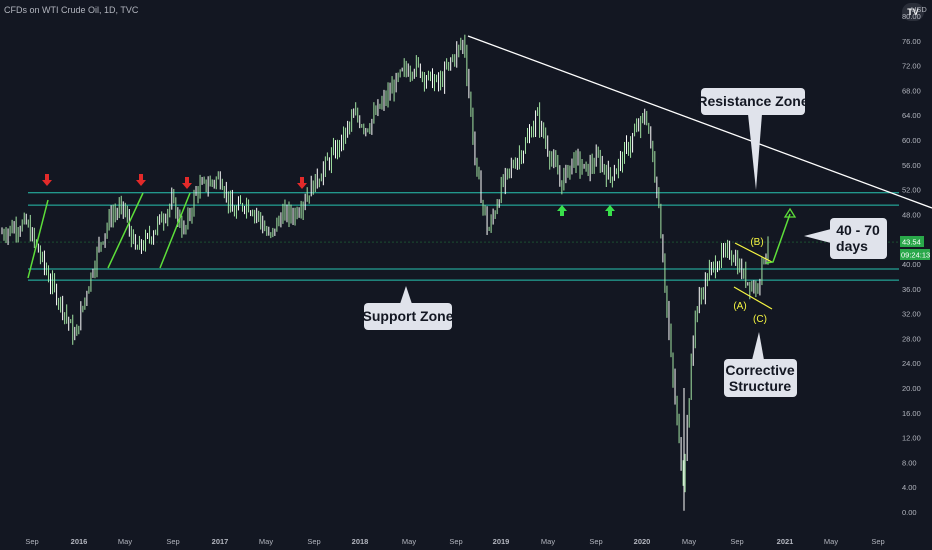 This screenshot has height=550, width=932. I want to click on days-callout: 40 - 70 days, so click(845, 238).